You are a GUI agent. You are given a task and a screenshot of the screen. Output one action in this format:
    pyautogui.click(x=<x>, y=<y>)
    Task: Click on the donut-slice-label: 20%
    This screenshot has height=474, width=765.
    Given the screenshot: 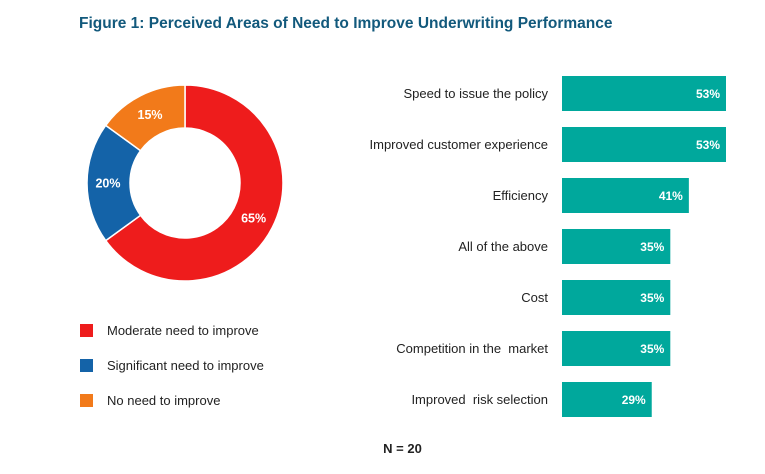 What is the action you would take?
    pyautogui.click(x=107, y=184)
    